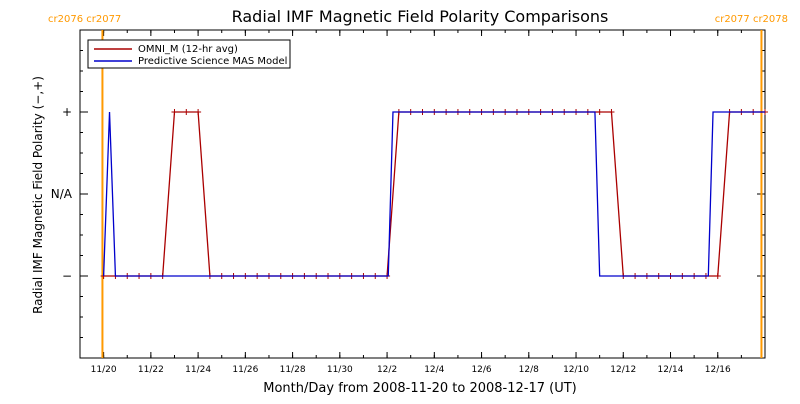 This screenshot has width=800, height=404. What do you see at coordinates (84, 19) in the screenshot?
I see `carrington-label: cr2076 cr2077` at bounding box center [84, 19].